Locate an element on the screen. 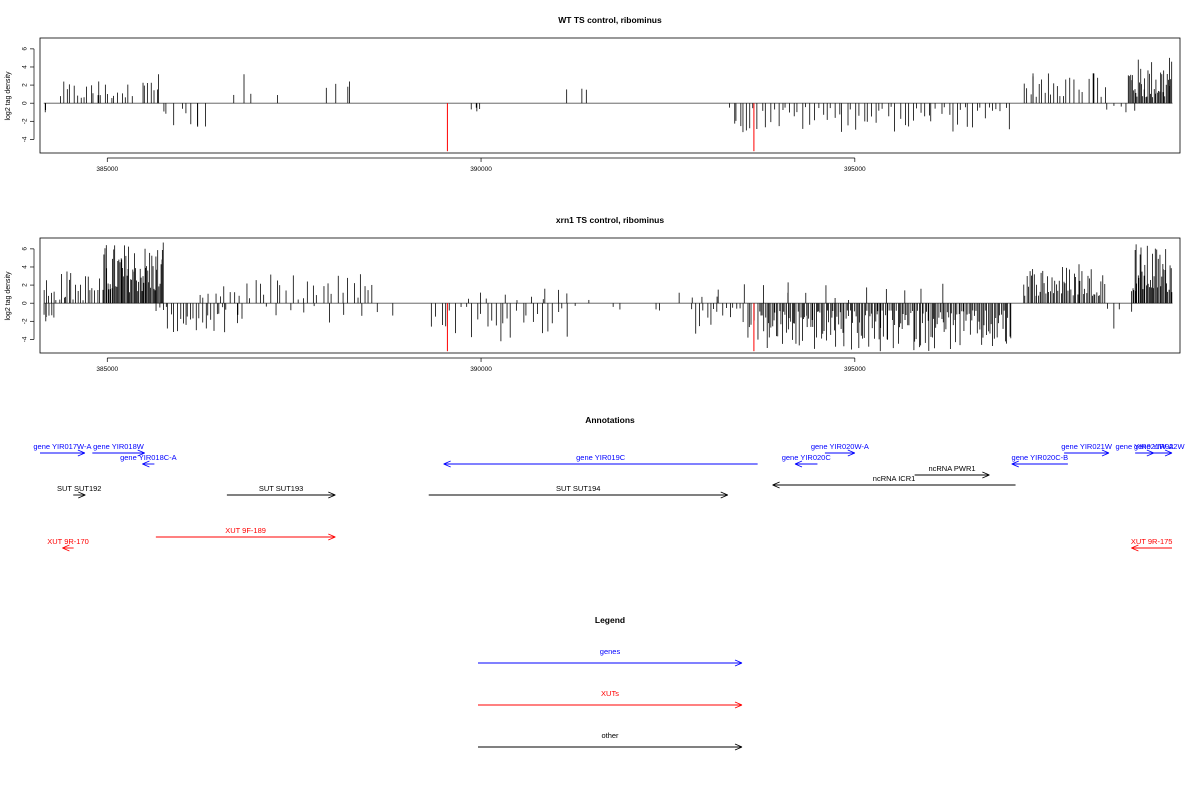 The height and width of the screenshot is (800, 1200). annotation-label: SUT SUT193 is located at coordinates (281, 488).